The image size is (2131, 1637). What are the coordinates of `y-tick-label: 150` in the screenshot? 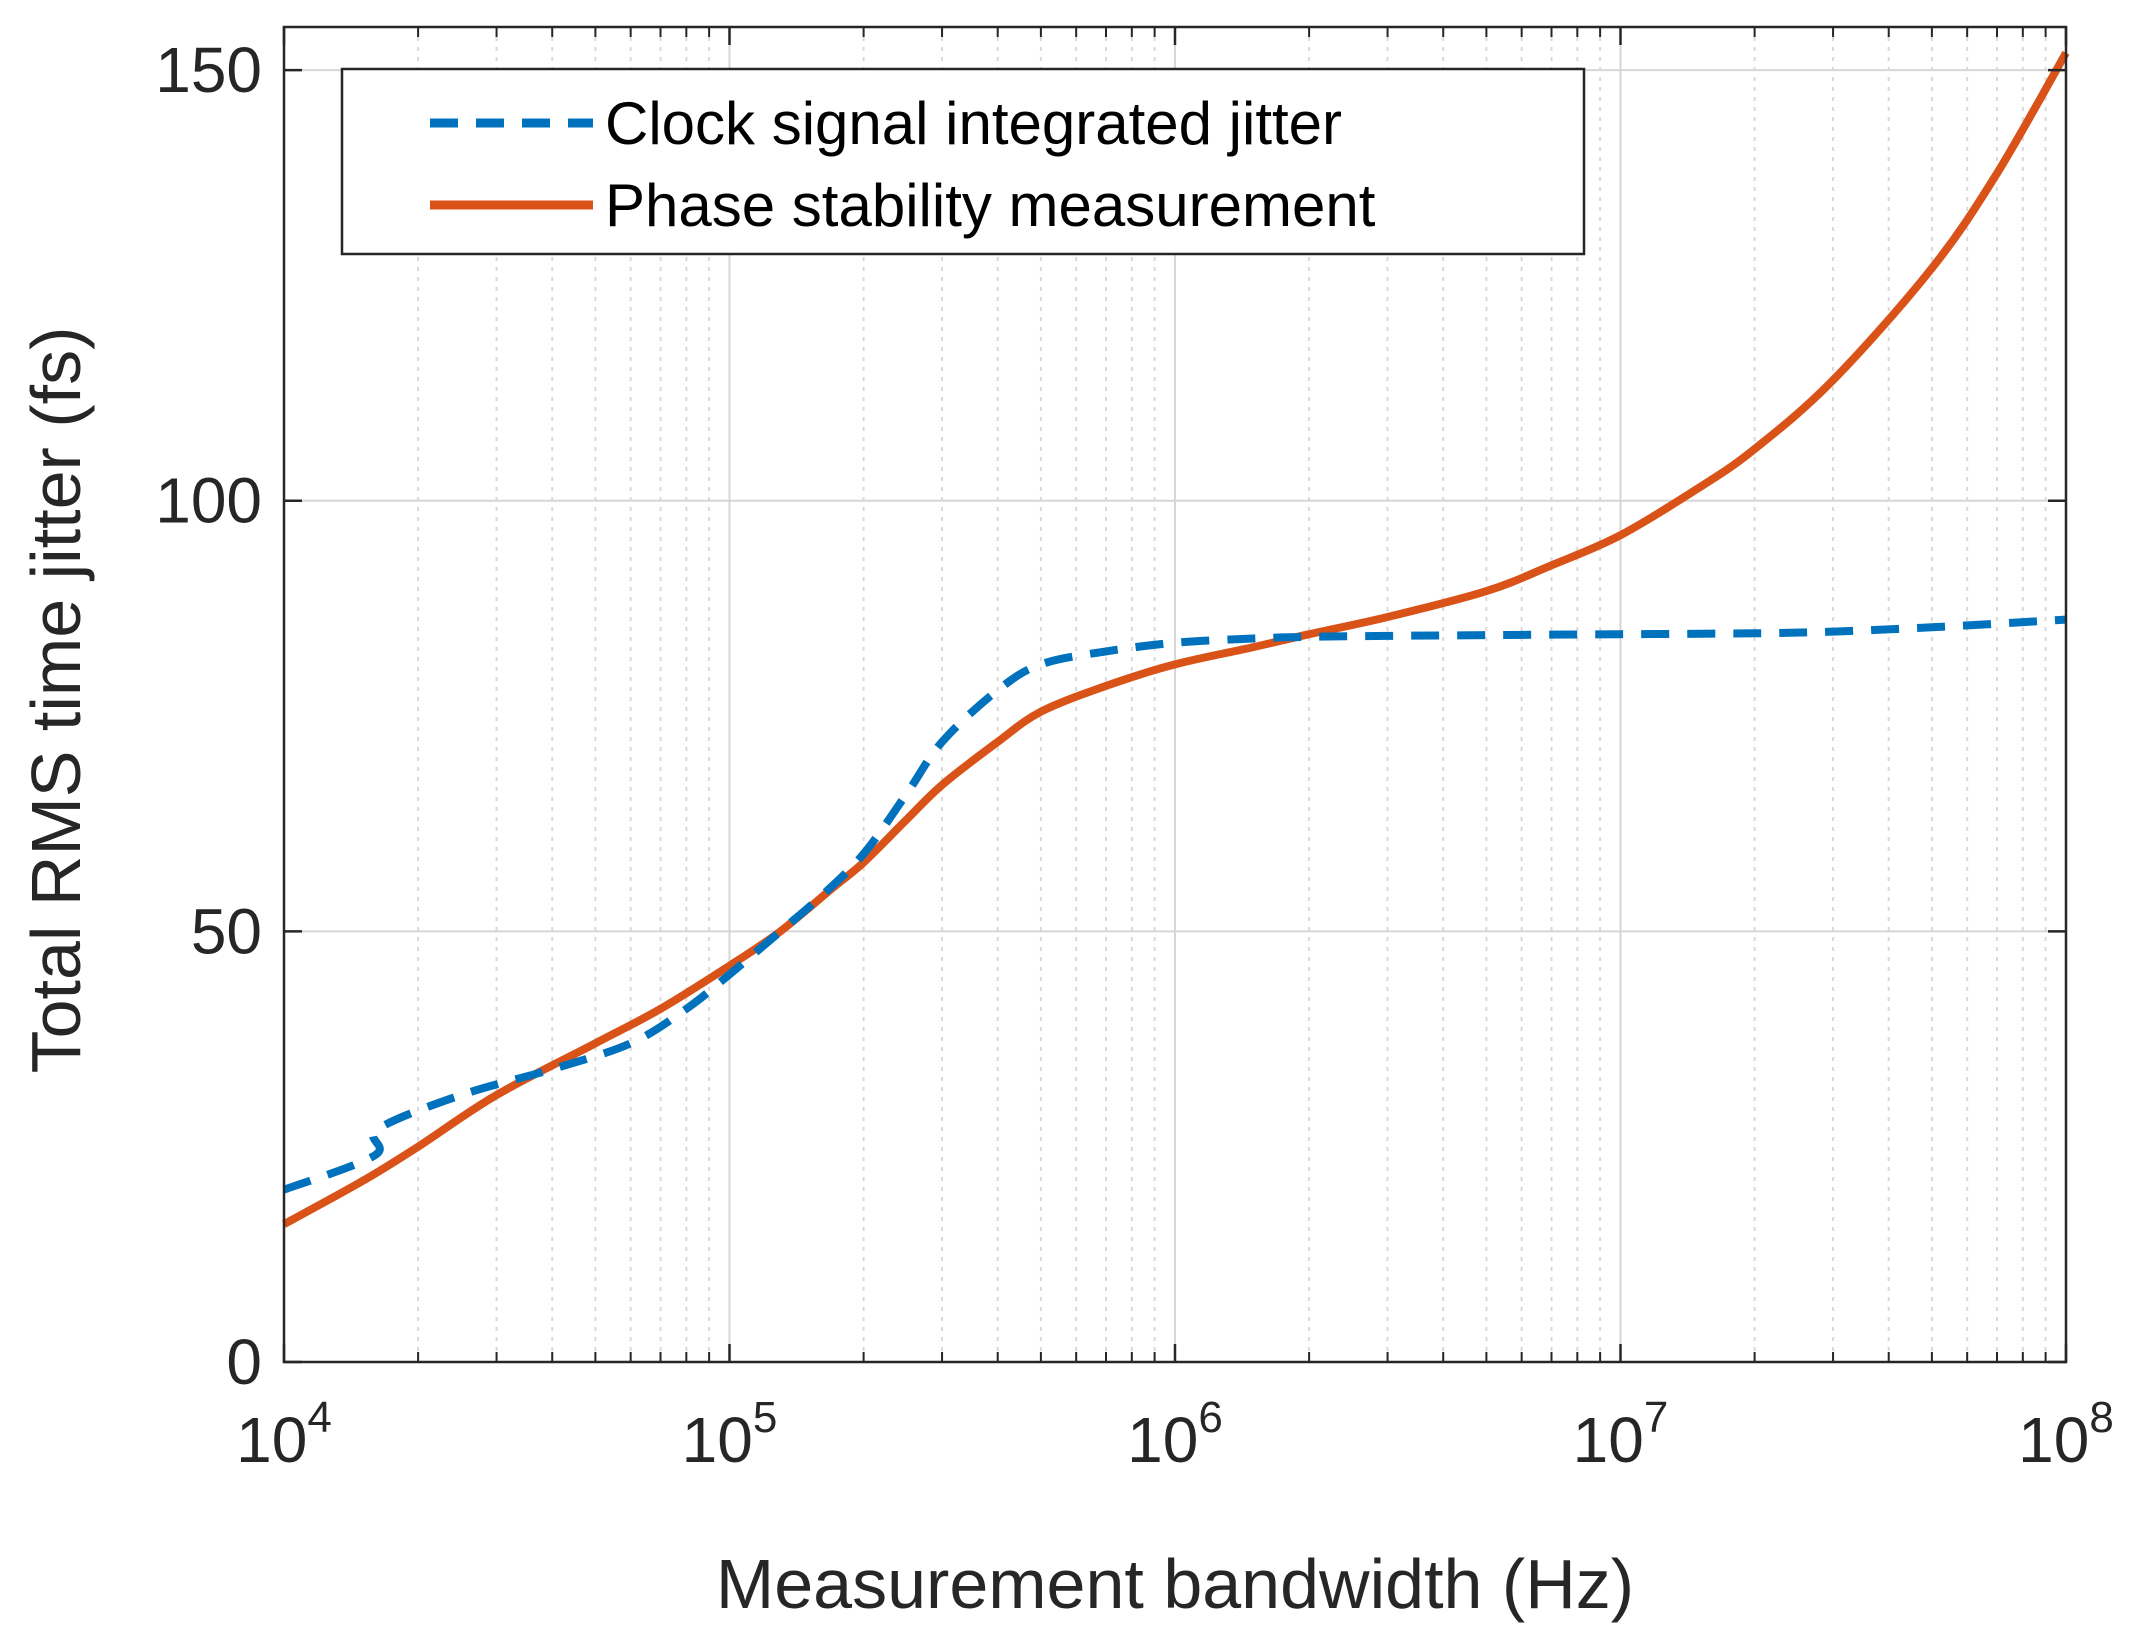 It's located at (208, 70).